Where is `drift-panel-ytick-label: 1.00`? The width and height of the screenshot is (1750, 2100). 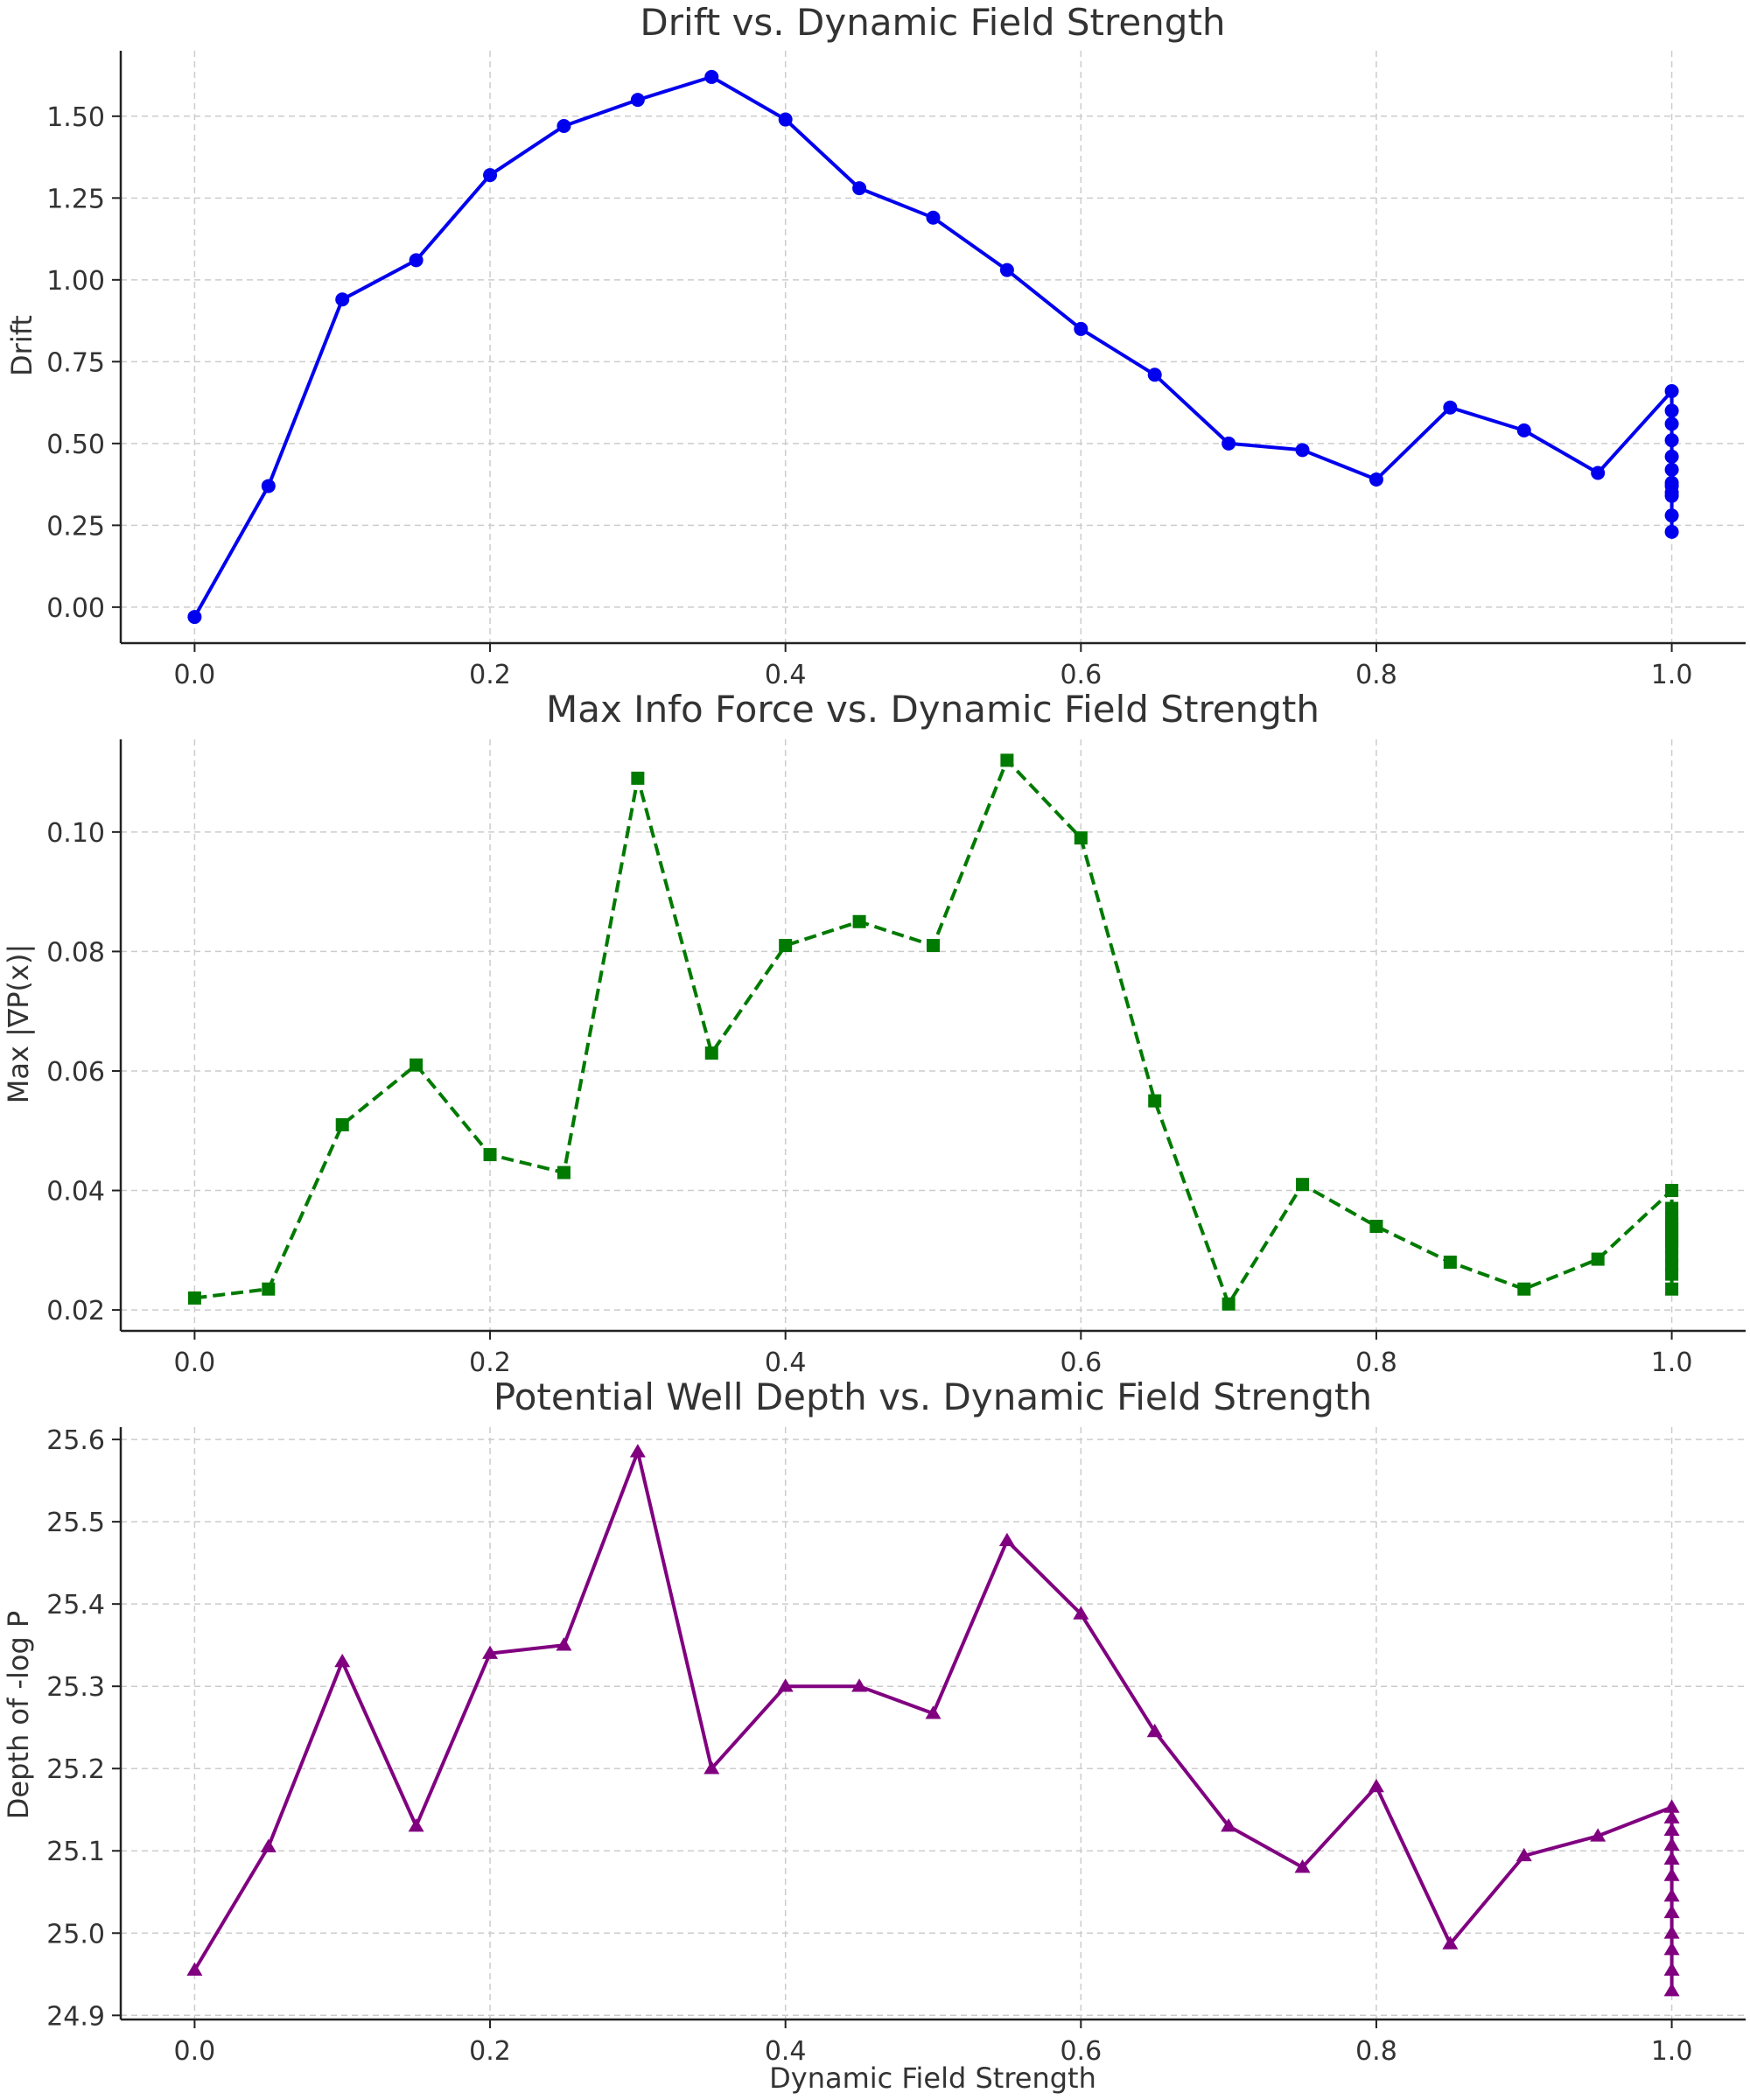 drift-panel-ytick-label: 1.00 is located at coordinates (75, 281).